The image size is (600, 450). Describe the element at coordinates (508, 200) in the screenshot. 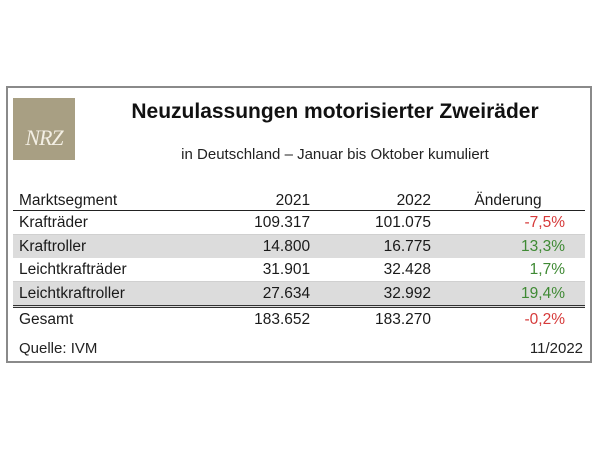

I see `header-change: Änderung` at that location.